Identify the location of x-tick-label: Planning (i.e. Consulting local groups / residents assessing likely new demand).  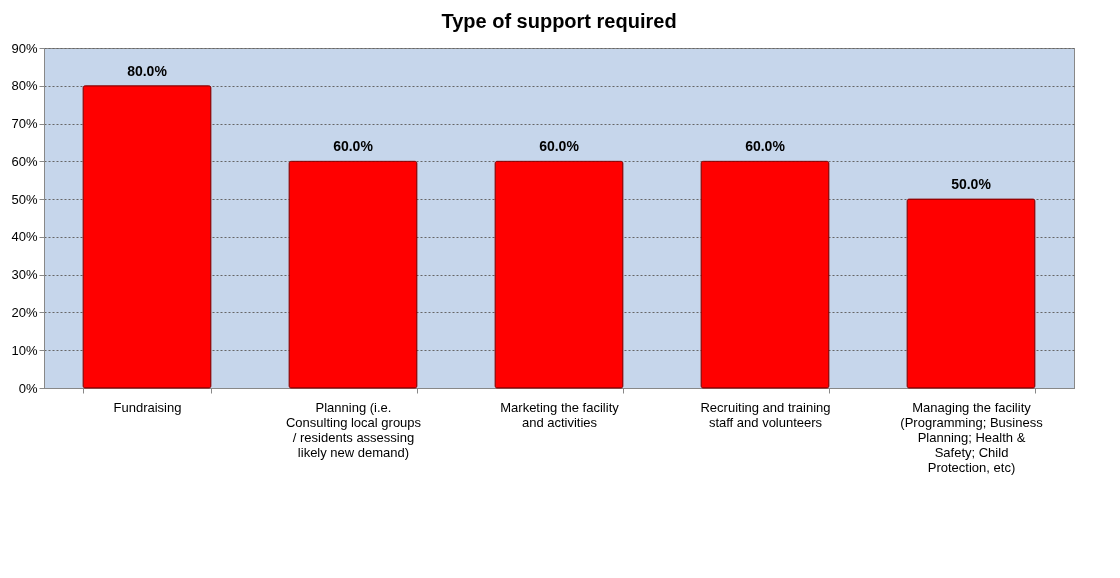
(353, 429).